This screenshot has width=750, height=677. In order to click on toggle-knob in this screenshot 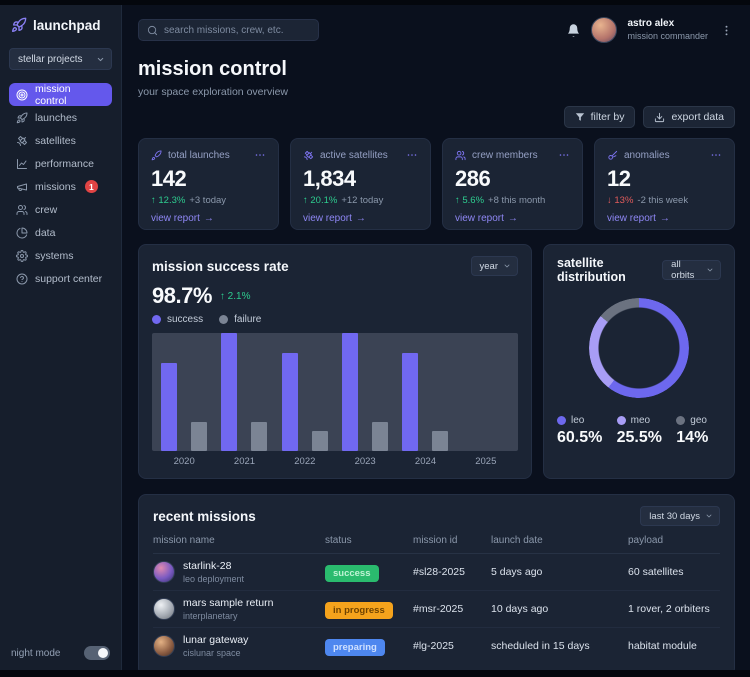, I will do `click(103, 653)`.